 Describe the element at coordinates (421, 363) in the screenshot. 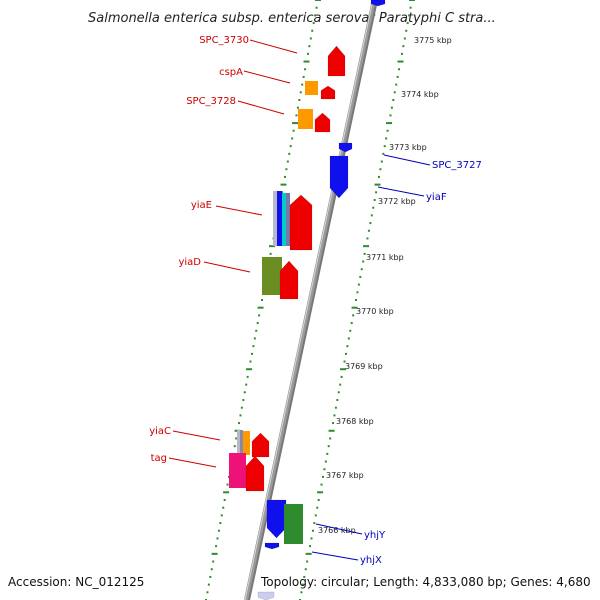

I see `gene-labels-right: SPC_3727 yiaF yhjY yhjX` at that location.